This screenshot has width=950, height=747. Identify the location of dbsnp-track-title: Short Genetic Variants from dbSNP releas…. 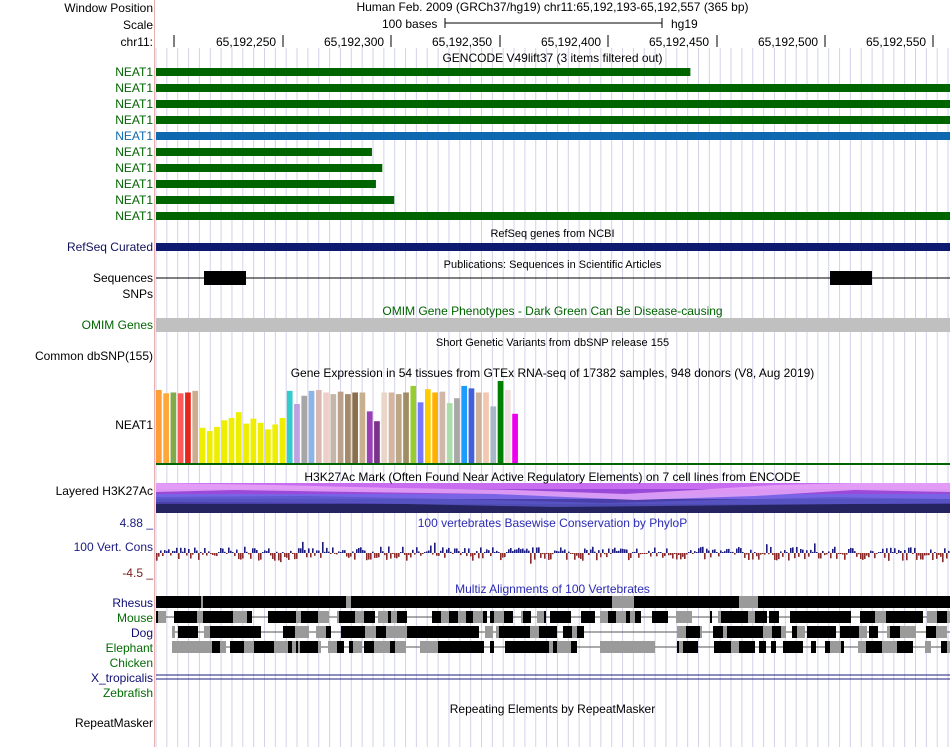
(552, 343).